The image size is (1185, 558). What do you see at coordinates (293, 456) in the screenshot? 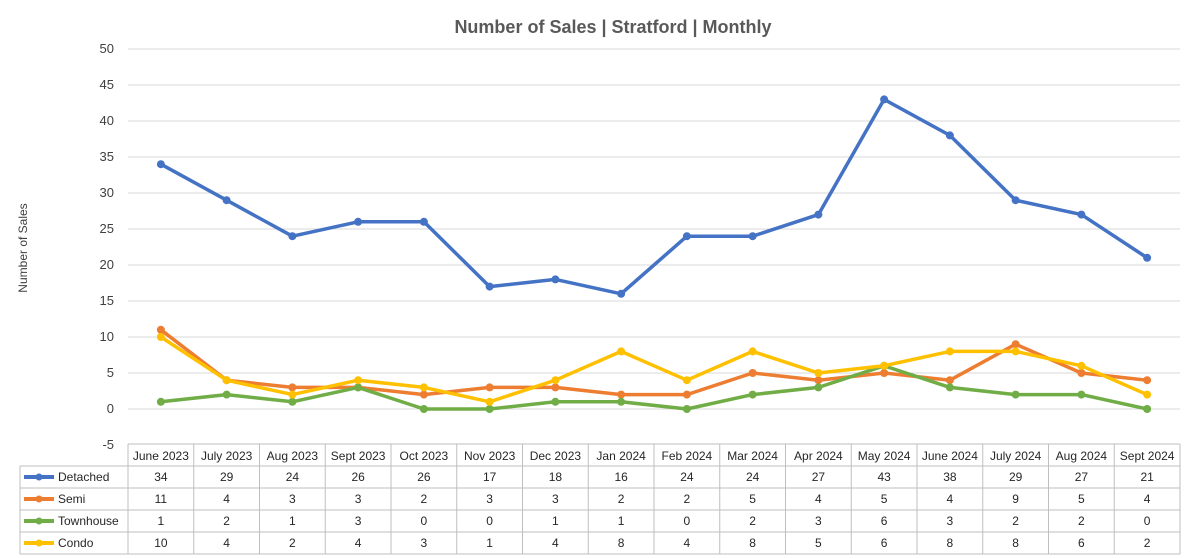
I see `x-category-label: Aug 2023` at bounding box center [293, 456].